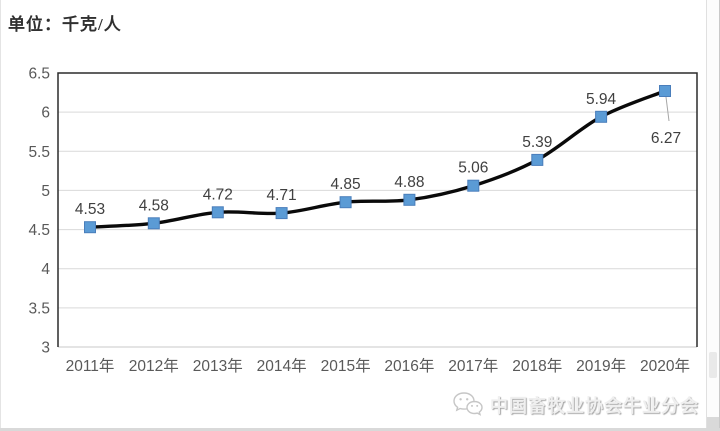 The height and width of the screenshot is (431, 720). I want to click on vertical-scrollbar, so click(713, 214).